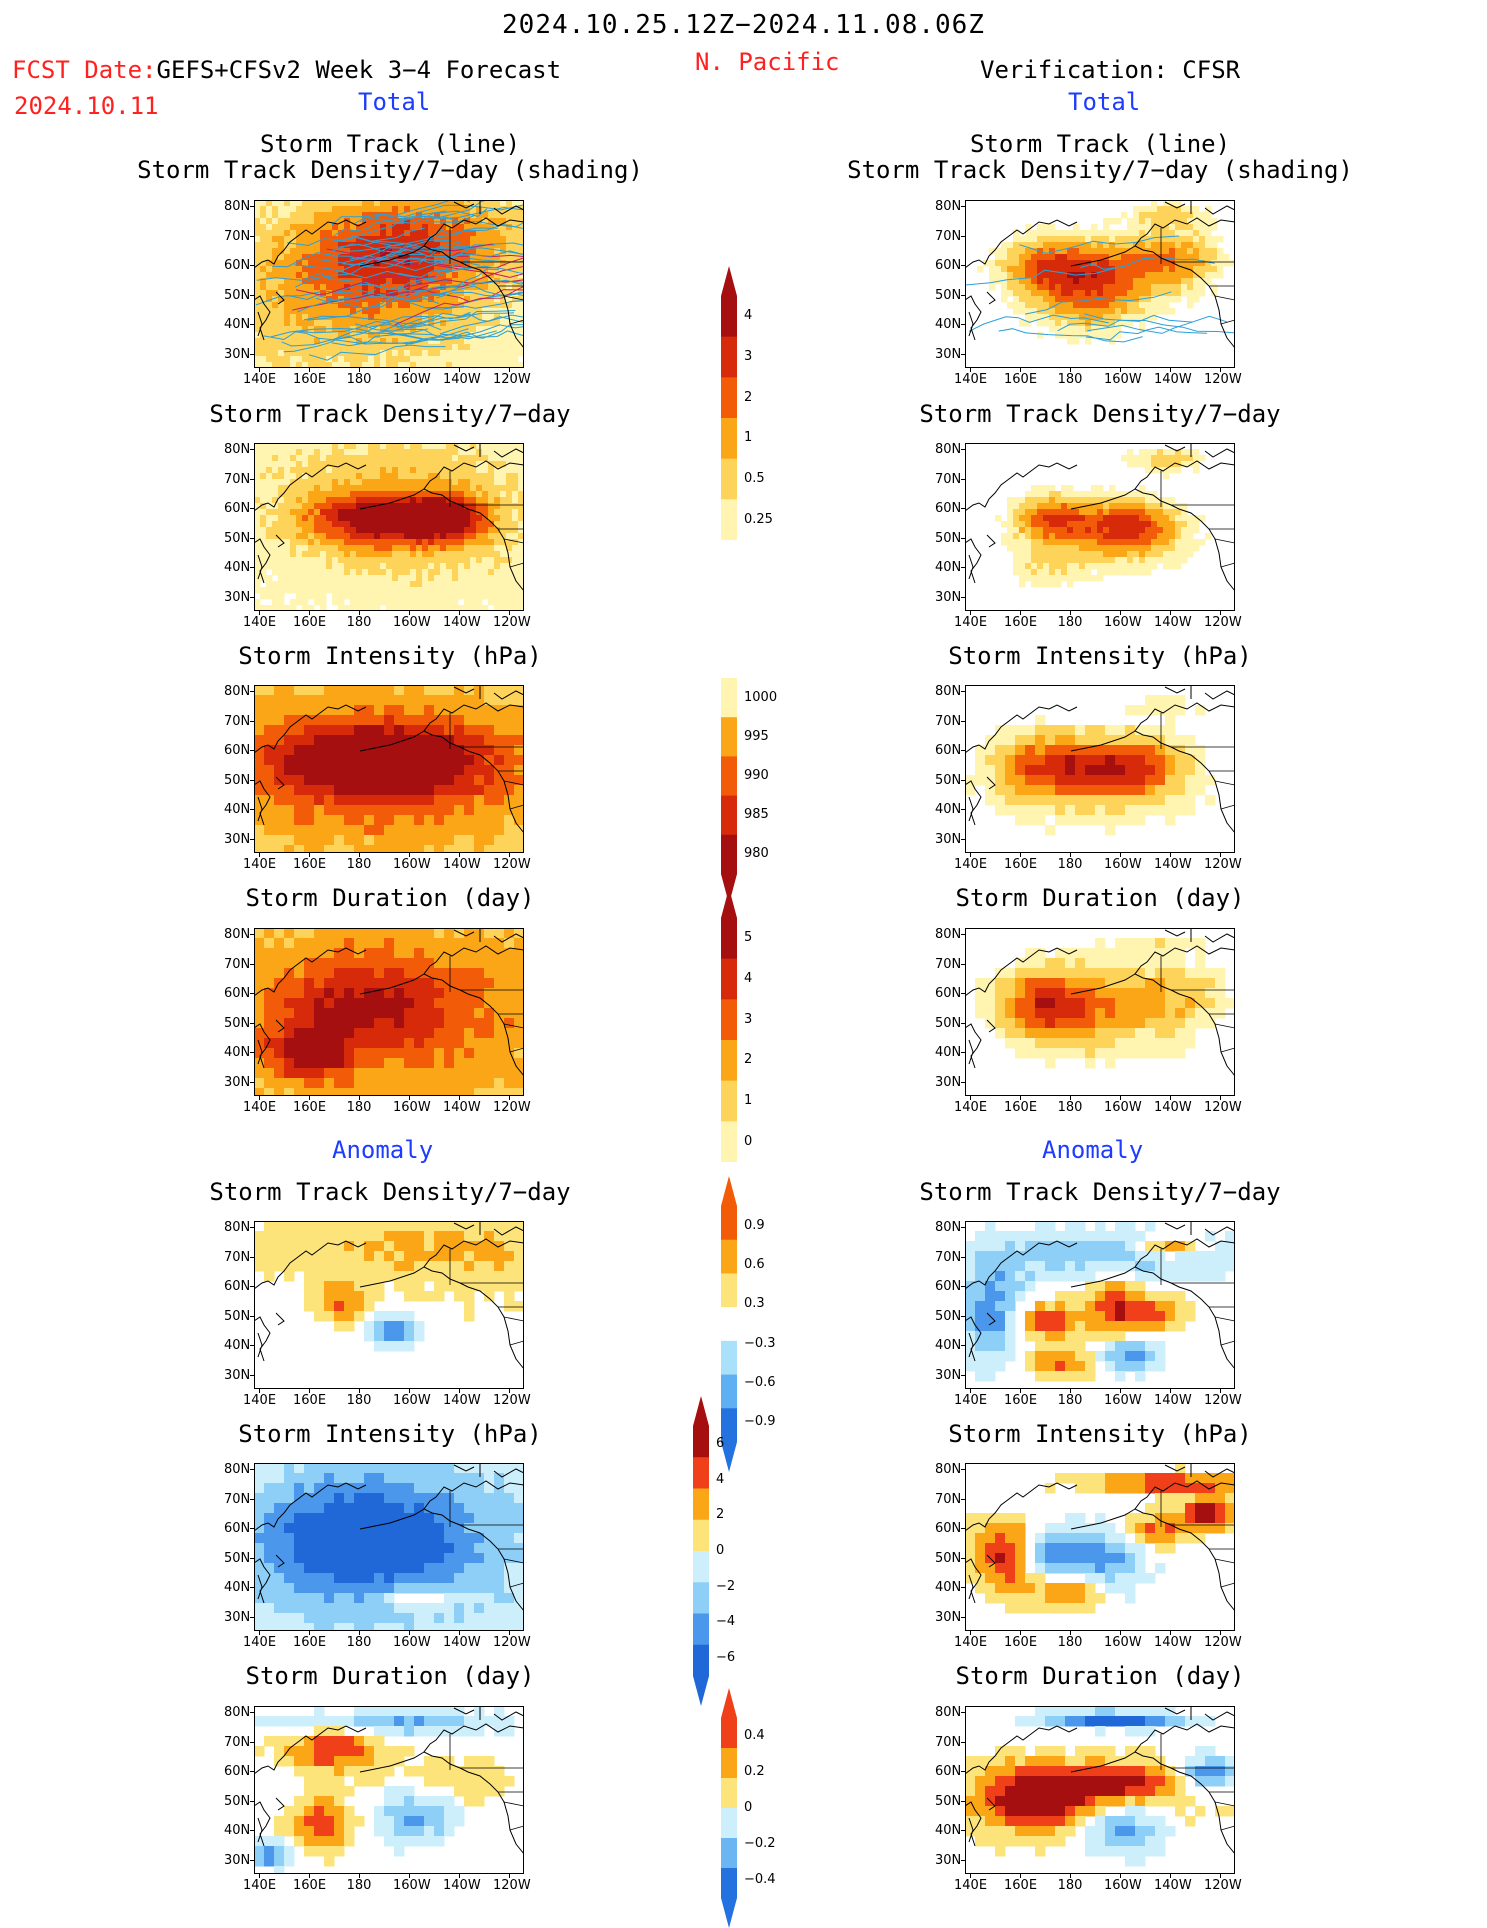 This screenshot has height=1928, width=1487. What do you see at coordinates (394, 102) in the screenshot?
I see `total-left-label: Total` at bounding box center [394, 102].